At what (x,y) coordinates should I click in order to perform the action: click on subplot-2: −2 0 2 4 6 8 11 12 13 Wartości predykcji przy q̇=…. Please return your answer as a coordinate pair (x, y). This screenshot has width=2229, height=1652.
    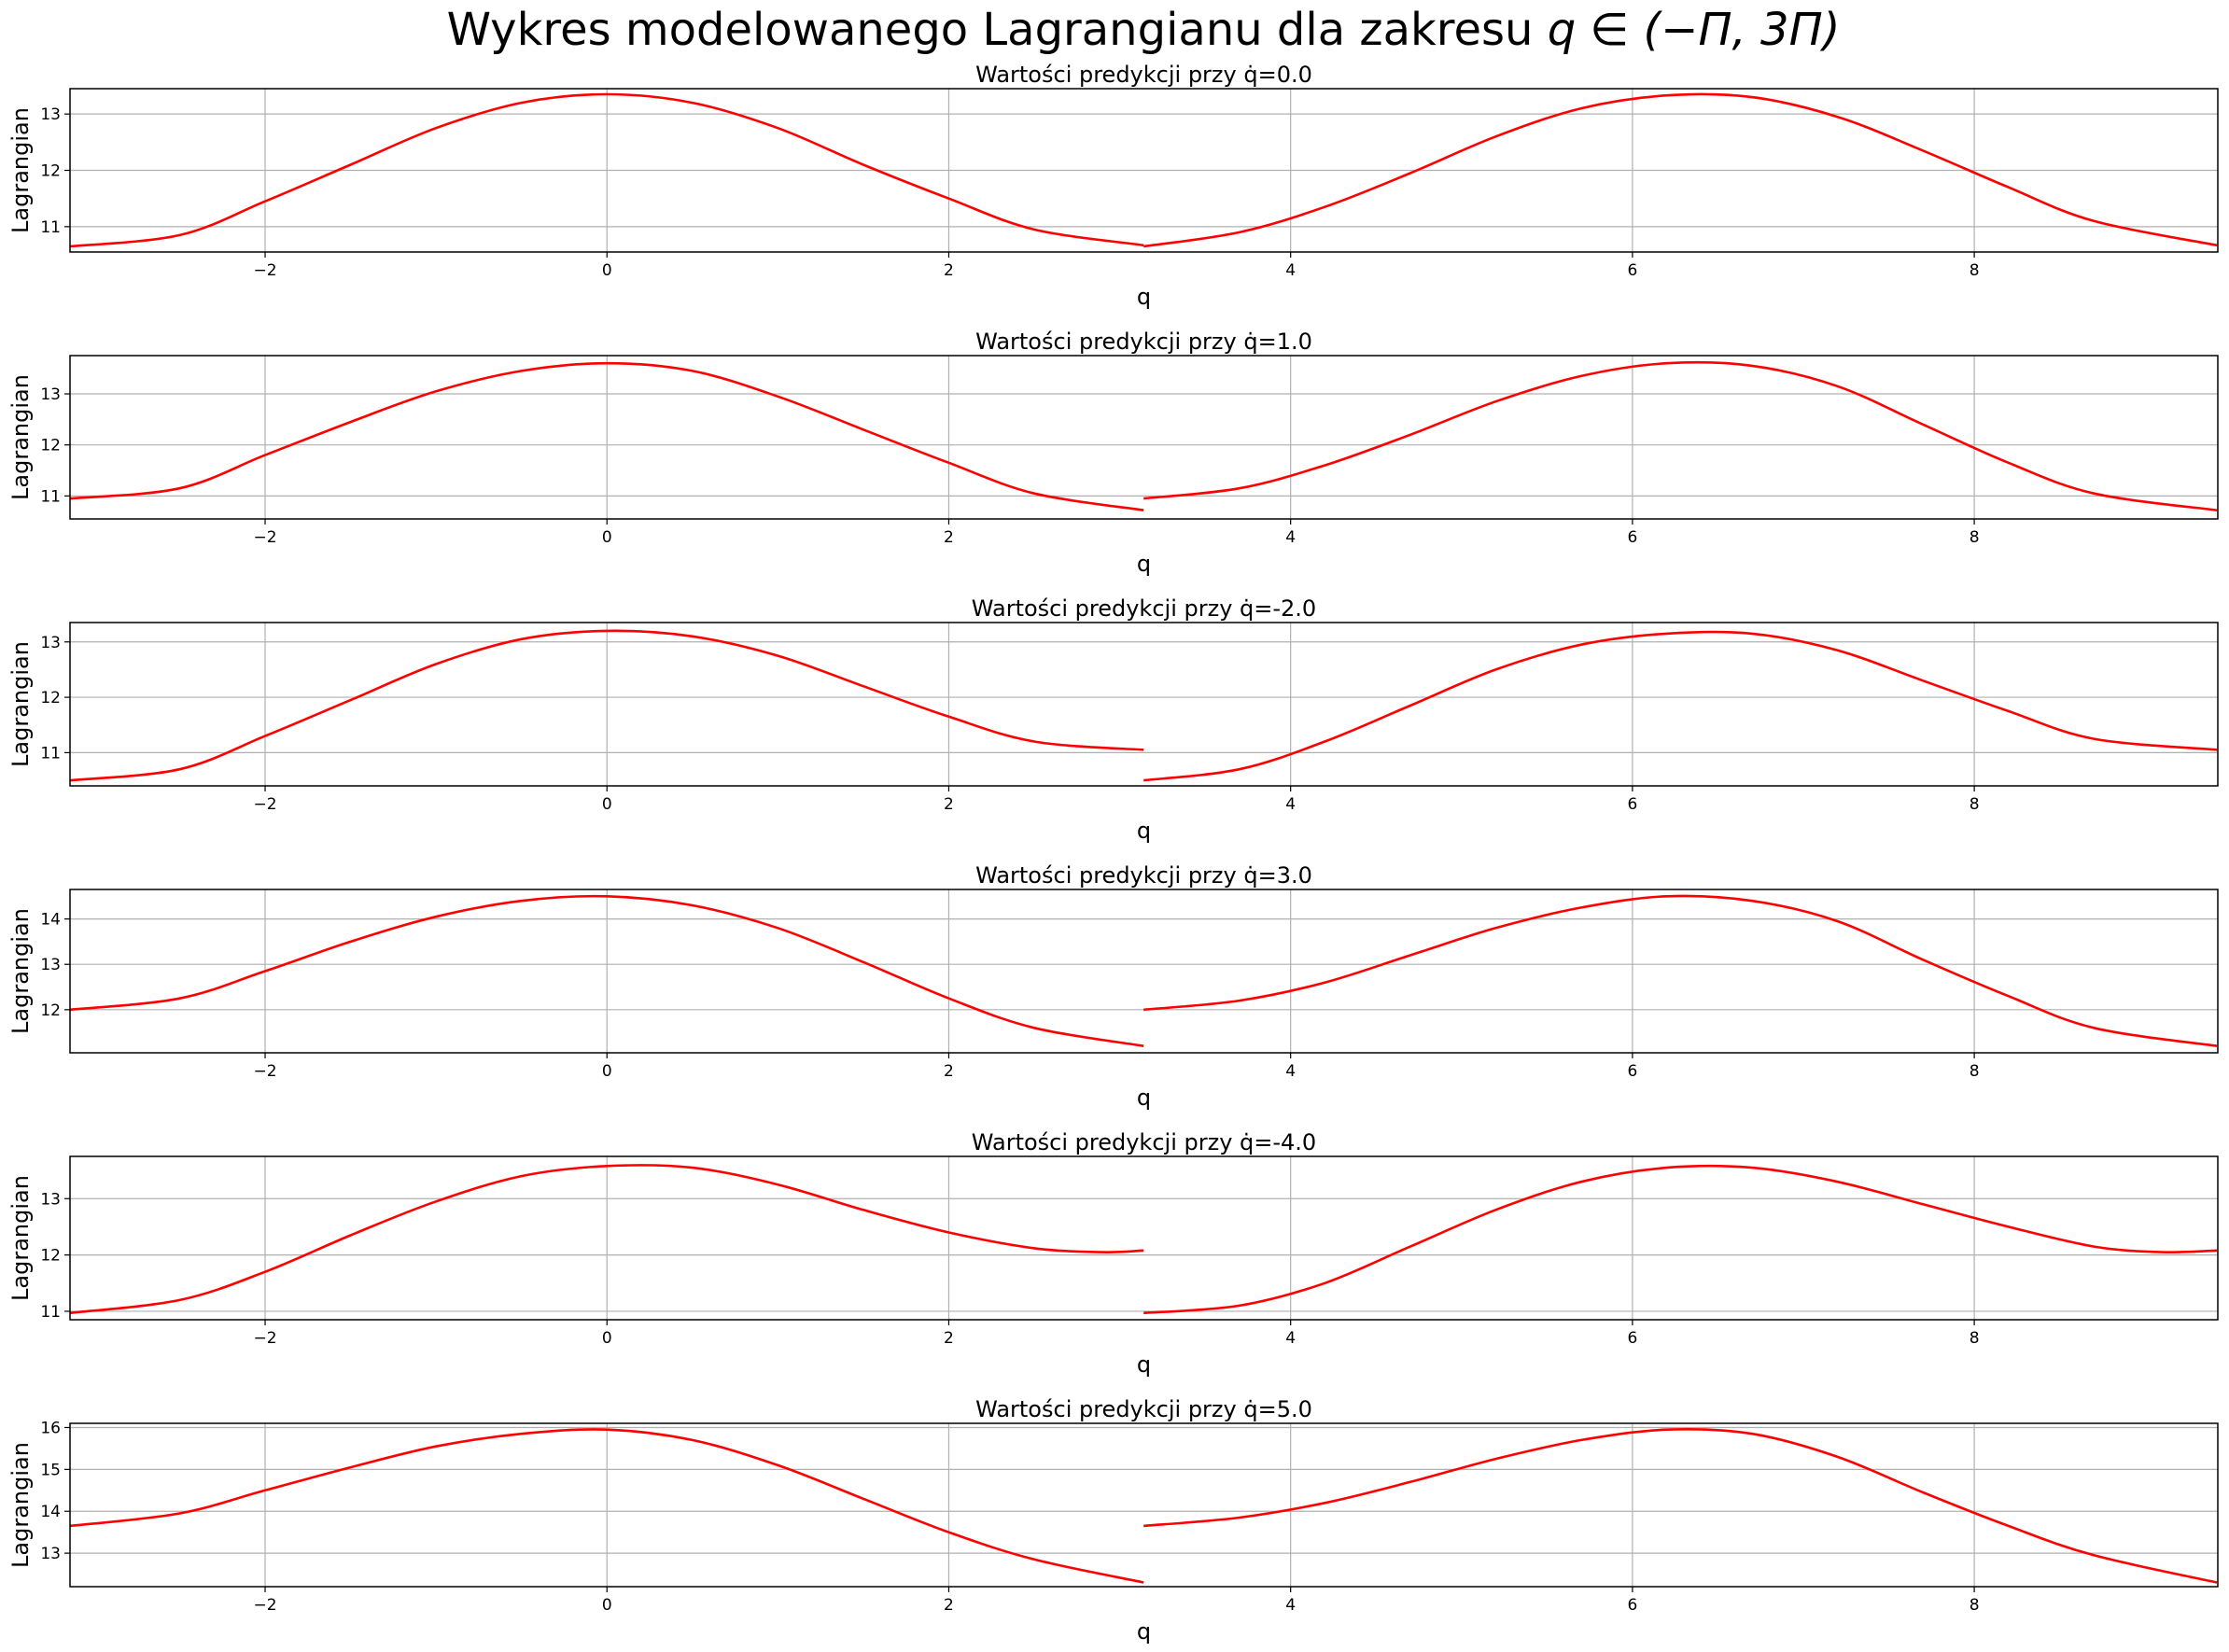
    Looking at the image, I should click on (1113, 453).